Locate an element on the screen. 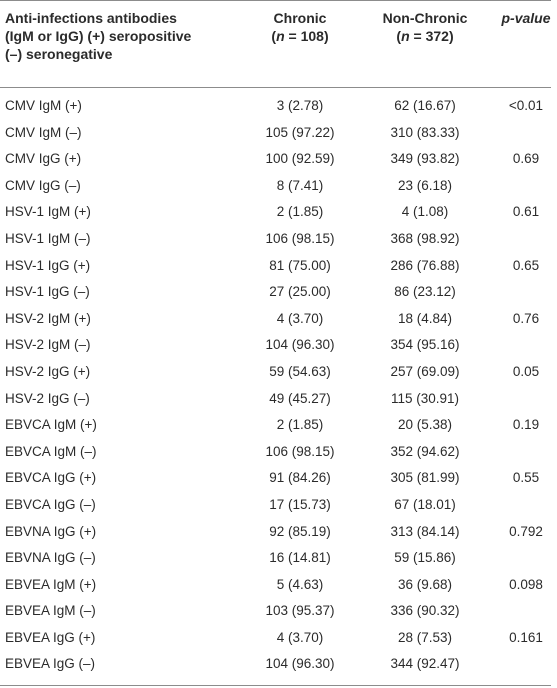  cell-chronic: 27 (25.00) is located at coordinates (300, 292).